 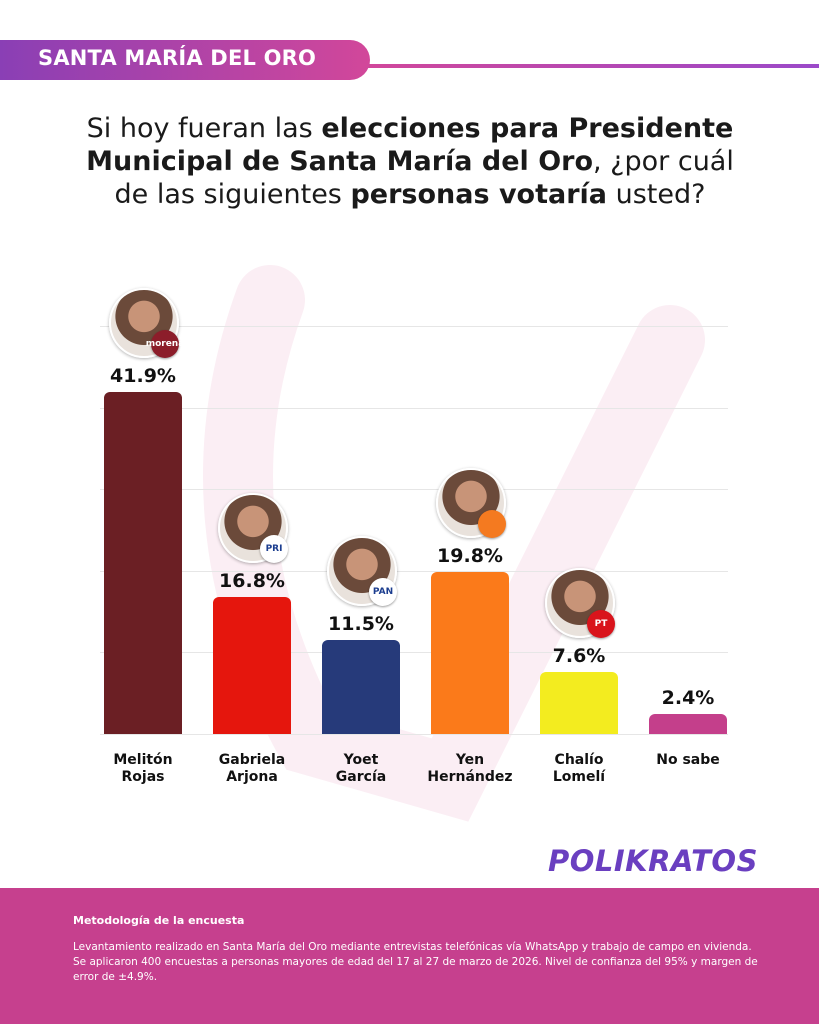 What do you see at coordinates (252, 768) in the screenshot?
I see `x-tick-label: Gabriela Arjona` at bounding box center [252, 768].